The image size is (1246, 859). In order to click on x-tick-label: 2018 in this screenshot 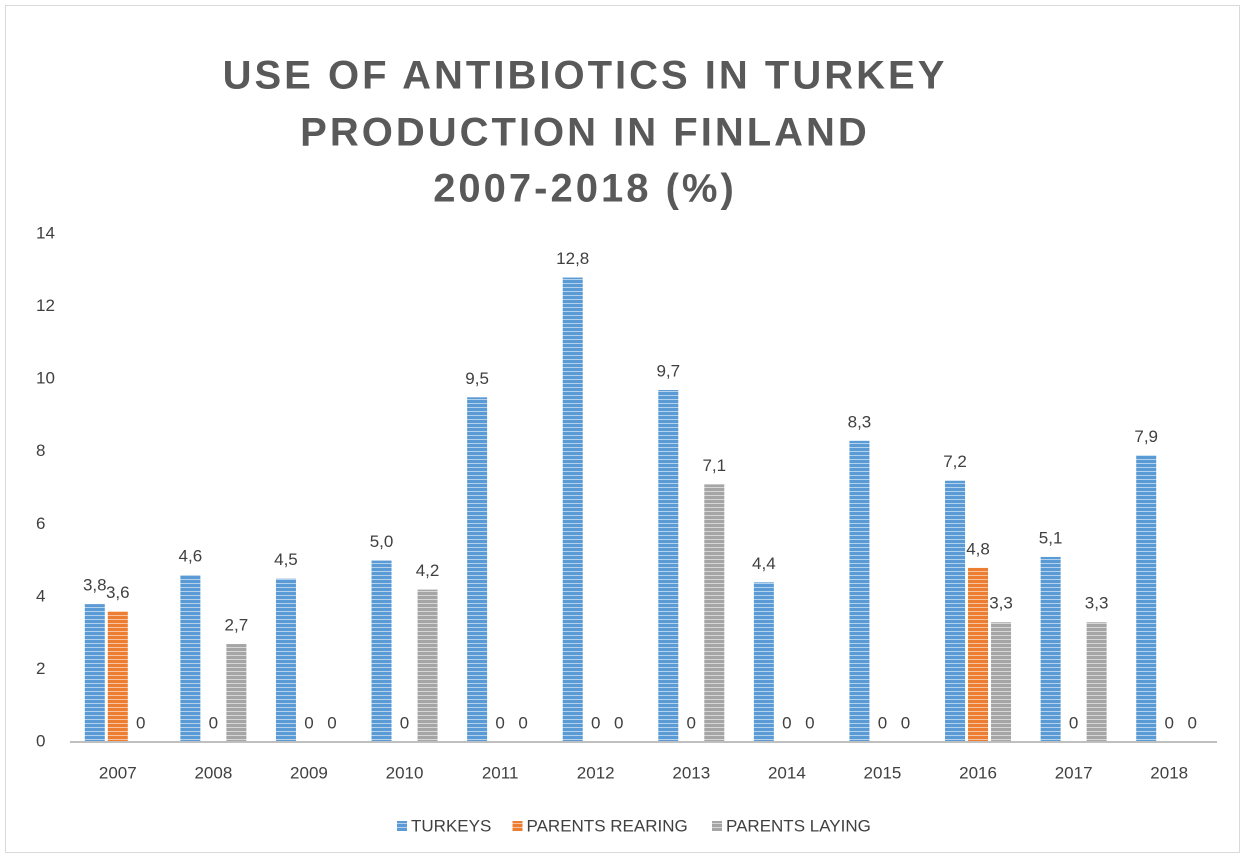, I will do `click(1169, 772)`.